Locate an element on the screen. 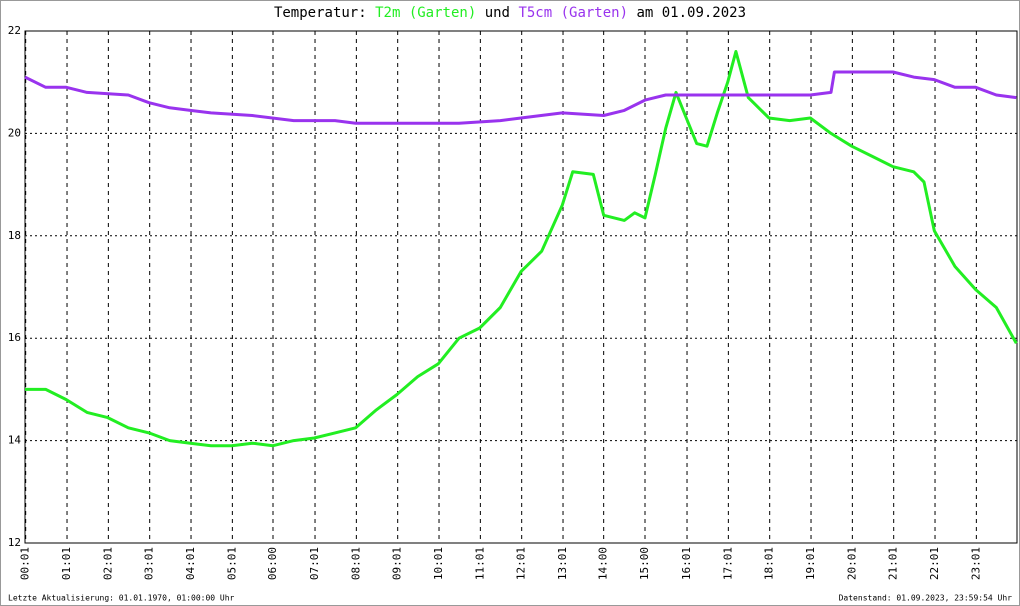  x-tick-label: 09:01 is located at coordinates (397, 563).